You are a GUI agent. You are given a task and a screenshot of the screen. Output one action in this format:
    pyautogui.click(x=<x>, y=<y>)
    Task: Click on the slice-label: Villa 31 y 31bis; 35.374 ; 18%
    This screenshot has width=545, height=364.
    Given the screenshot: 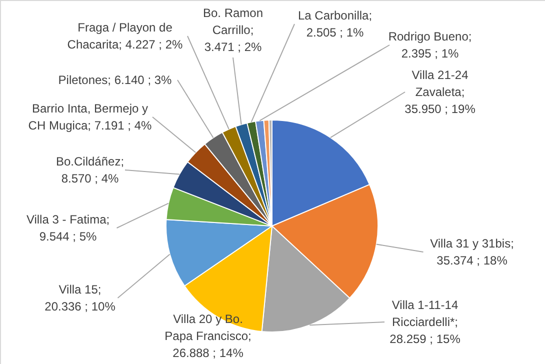 What is the action you would take?
    pyautogui.click(x=472, y=252)
    